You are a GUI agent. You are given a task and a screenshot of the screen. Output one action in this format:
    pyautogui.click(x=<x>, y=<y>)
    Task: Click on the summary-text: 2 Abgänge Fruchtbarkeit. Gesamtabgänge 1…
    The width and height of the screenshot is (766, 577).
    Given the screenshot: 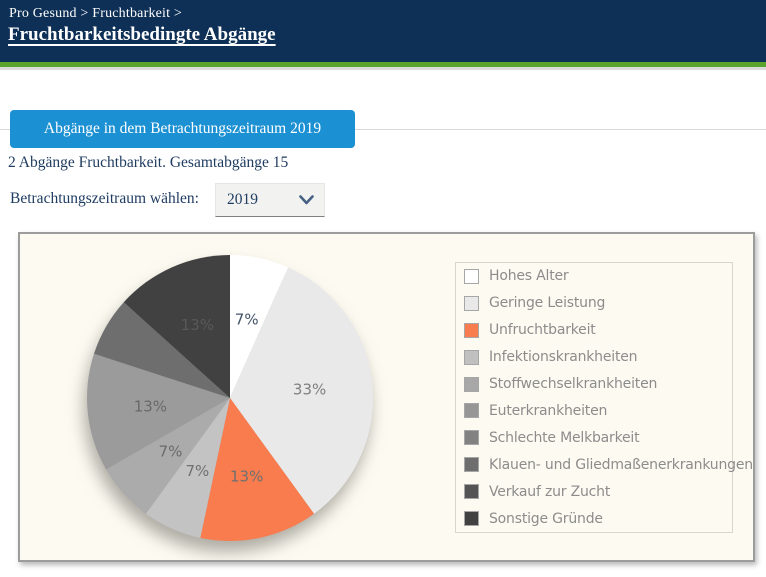 What is the action you would take?
    pyautogui.click(x=148, y=162)
    